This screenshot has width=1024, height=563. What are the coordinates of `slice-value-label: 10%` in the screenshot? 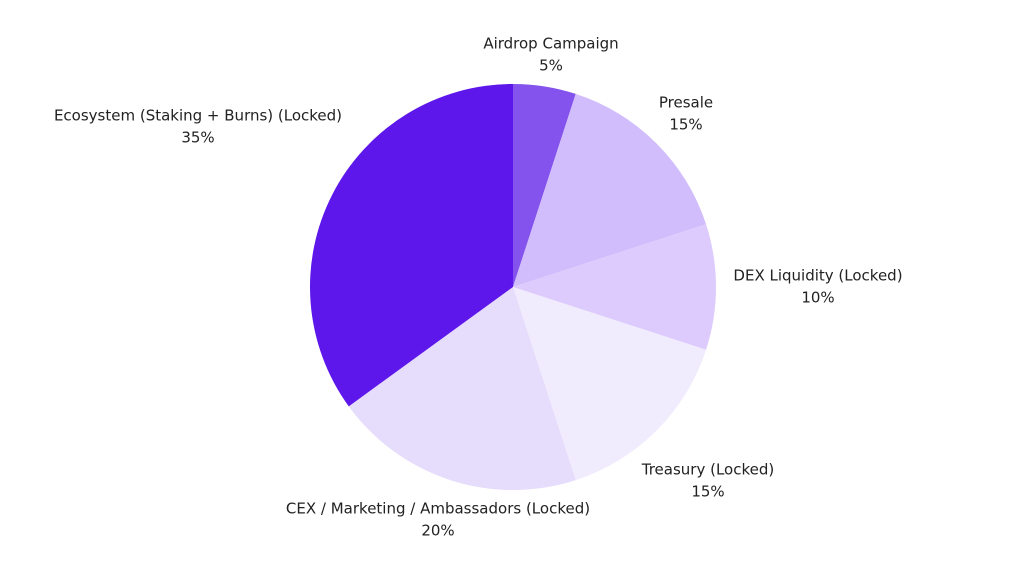 It's located at (817, 298).